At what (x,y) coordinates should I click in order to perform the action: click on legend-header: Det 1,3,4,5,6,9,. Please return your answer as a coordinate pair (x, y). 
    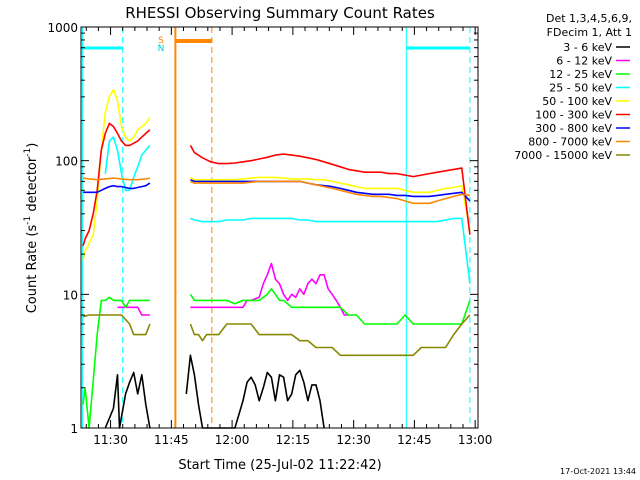
    Looking at the image, I should click on (589, 18).